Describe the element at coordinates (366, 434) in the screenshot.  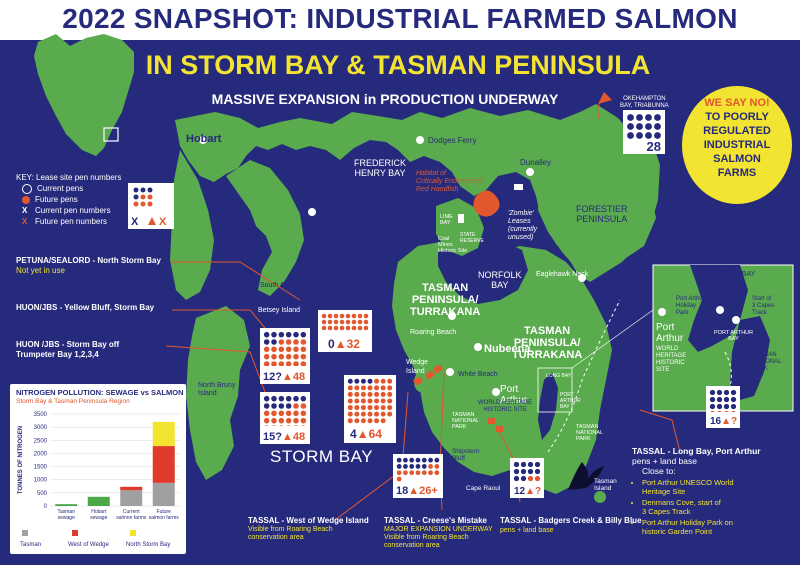
I see `count-wedge: 4▲64` at that location.